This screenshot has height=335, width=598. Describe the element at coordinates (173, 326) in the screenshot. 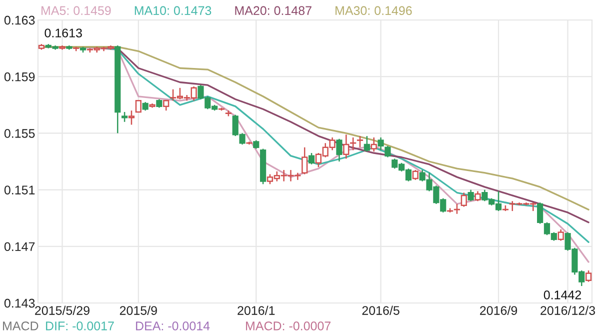

I see `text: DEA: -0.0014` at that location.